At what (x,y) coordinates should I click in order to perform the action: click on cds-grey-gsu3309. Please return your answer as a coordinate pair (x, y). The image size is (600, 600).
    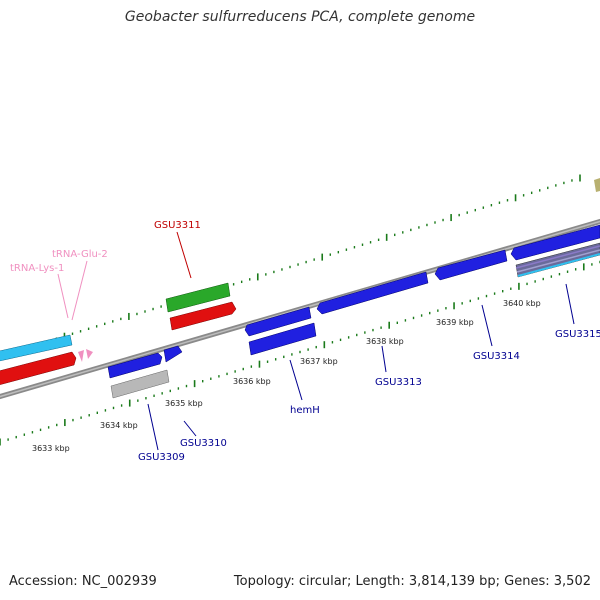
    Looking at the image, I should click on (140, 384).